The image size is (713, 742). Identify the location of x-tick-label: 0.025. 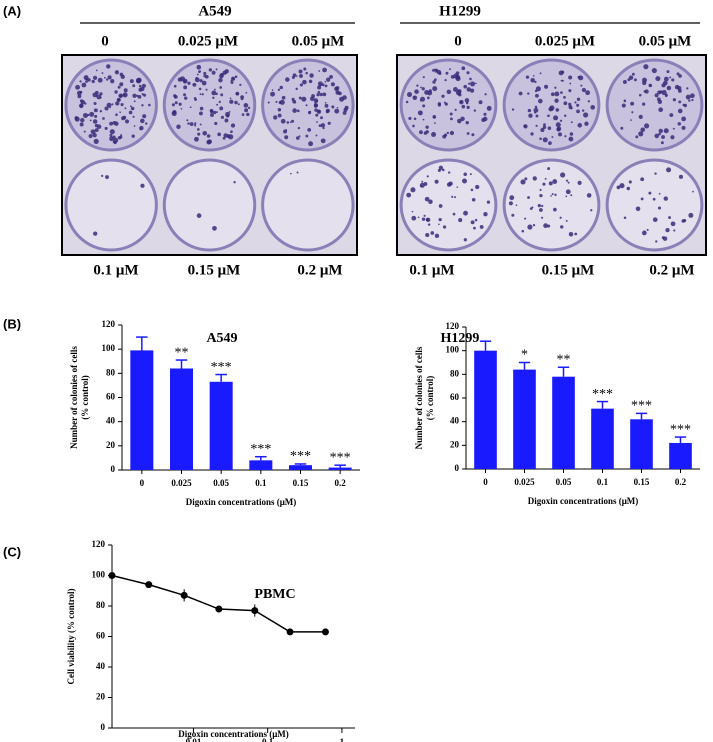
(181, 483).